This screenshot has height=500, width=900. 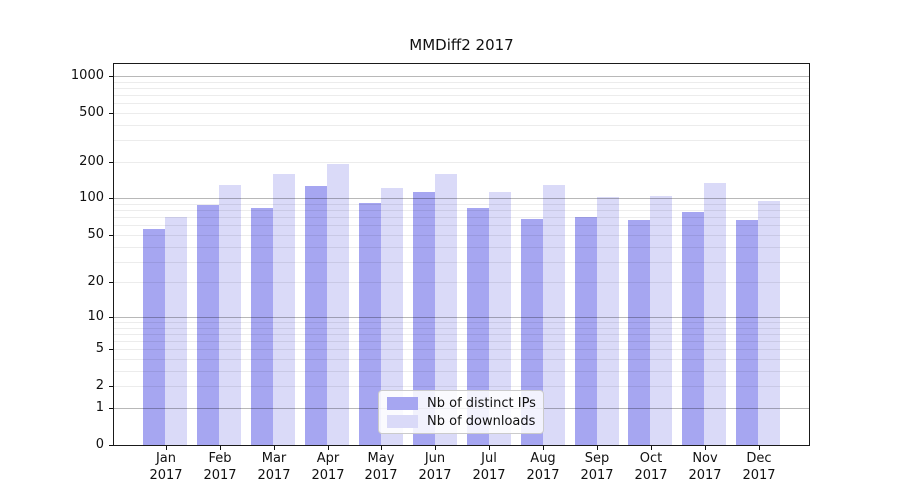 I want to click on x-tick-mark-aug, so click(x=544, y=448).